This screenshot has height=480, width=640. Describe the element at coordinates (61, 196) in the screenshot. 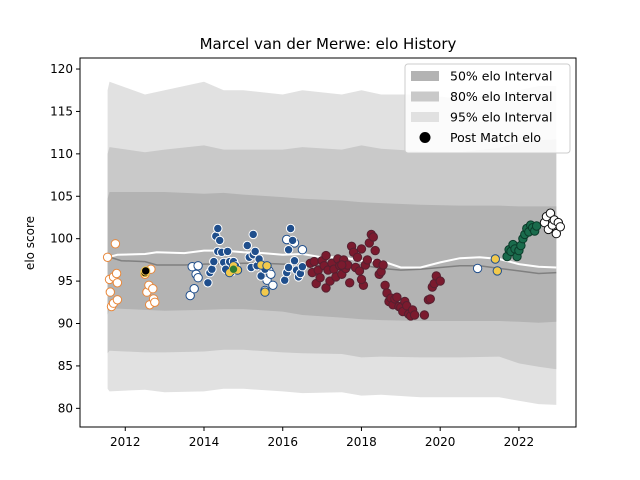

I see `y-tick-label: 105` at that location.